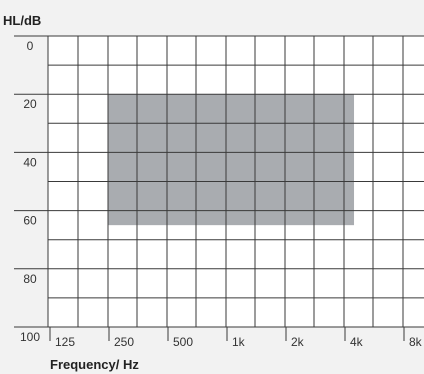 Image resolution: width=424 pixels, height=374 pixels. What do you see at coordinates (30, 104) in the screenshot?
I see `y-tick-label-20: 20` at bounding box center [30, 104].